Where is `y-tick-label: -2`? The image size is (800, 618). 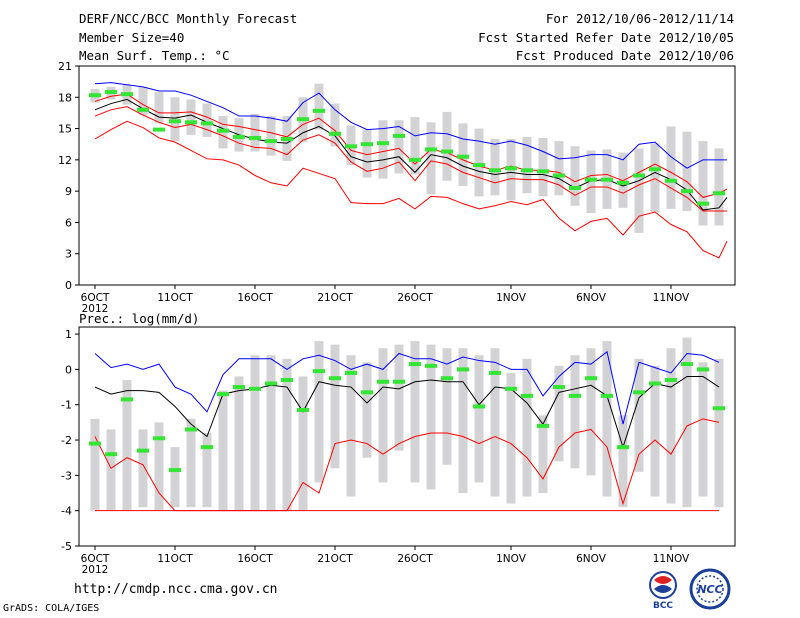
y-tick-label: -2 is located at coordinates (66, 440).